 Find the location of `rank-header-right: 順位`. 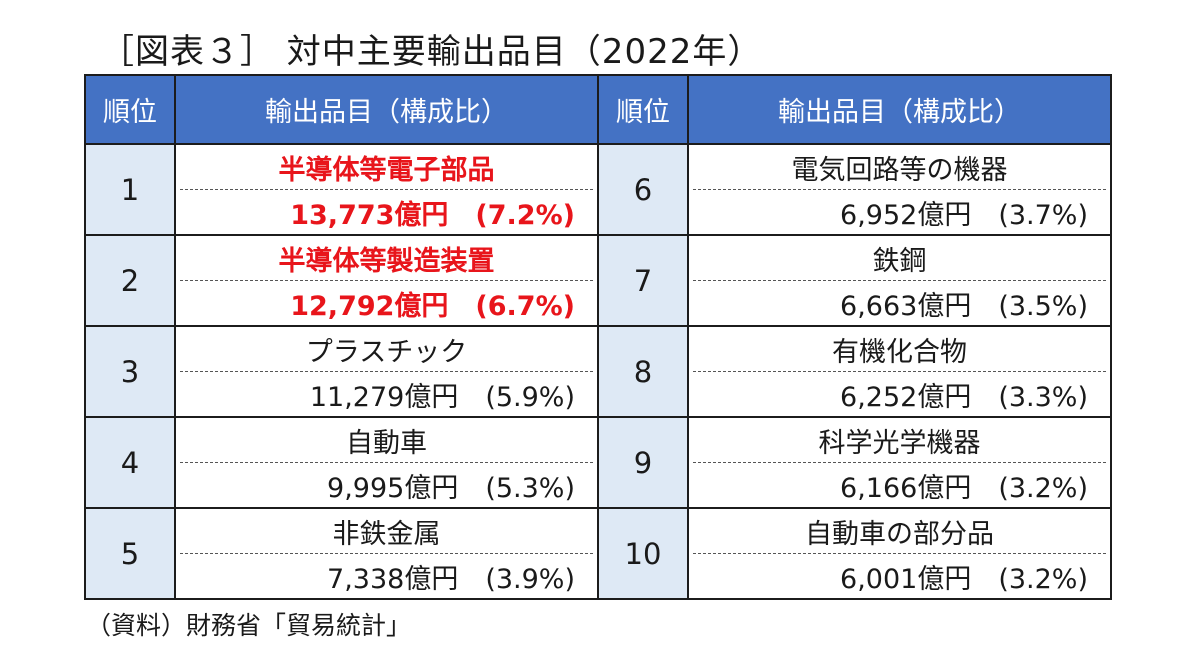

rank-header-right: 順位 is located at coordinates (643, 109).